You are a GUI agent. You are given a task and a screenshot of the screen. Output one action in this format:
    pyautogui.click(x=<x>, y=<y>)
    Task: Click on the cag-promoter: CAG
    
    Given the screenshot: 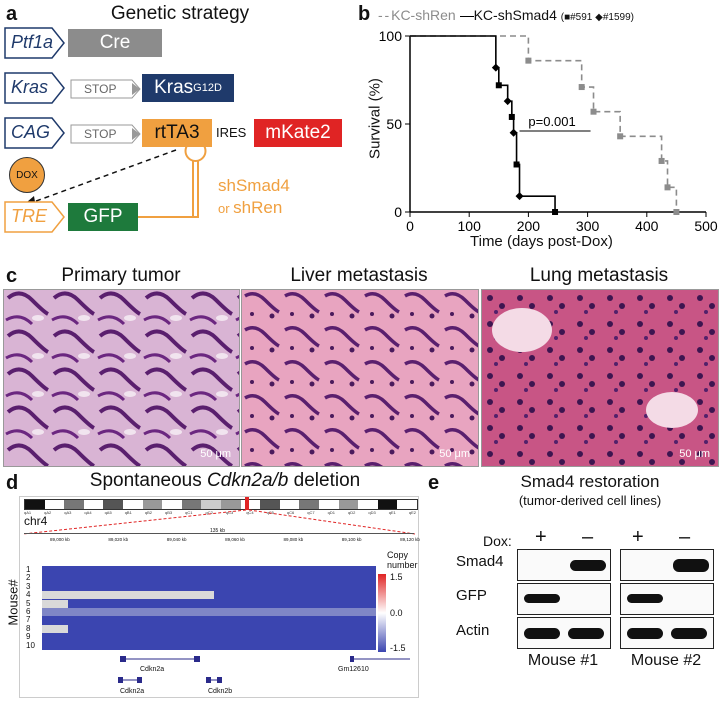 What is the action you would take?
    pyautogui.click(x=34, y=133)
    